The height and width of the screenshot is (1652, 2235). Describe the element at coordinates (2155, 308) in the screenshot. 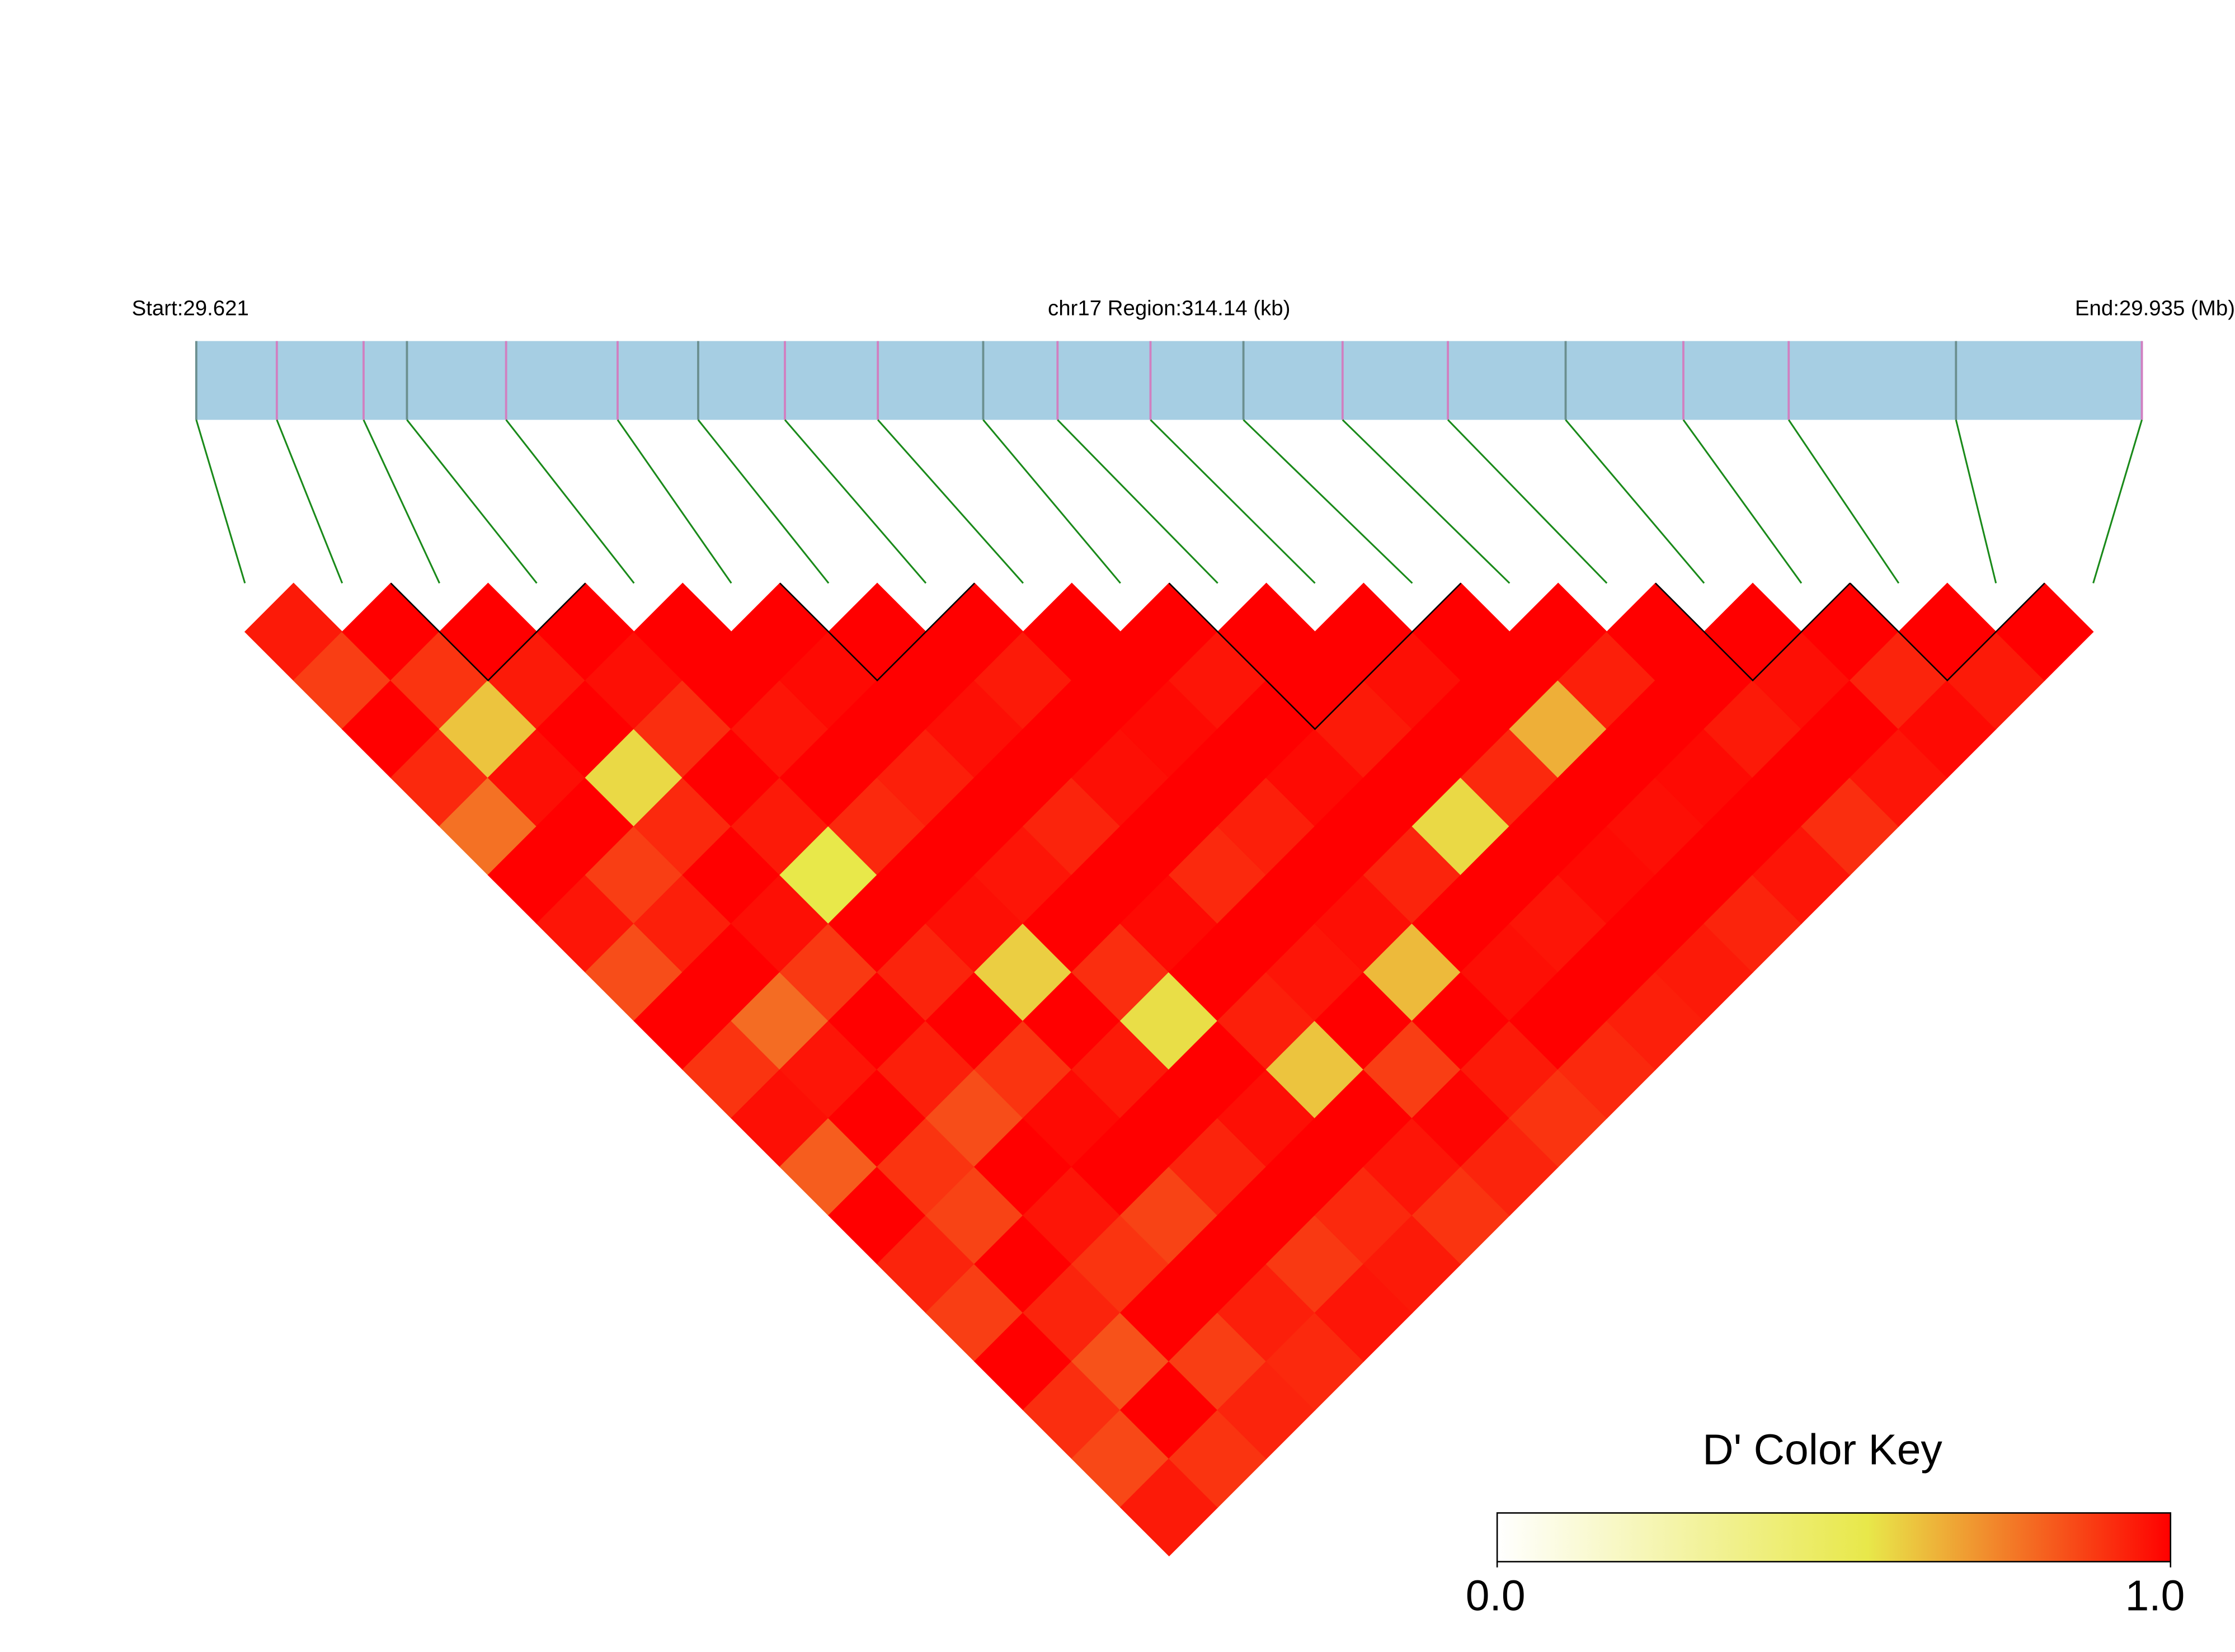

I see `end-label: End:29.935 (Mb)` at that location.